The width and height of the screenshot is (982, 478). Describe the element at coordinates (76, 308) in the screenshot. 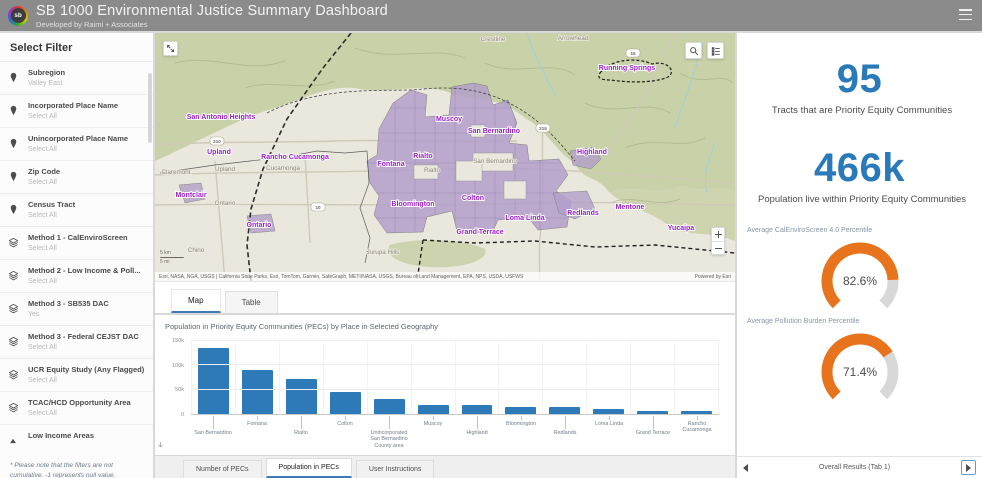

I see `filter-item: Method 3 - SB535 DAC Yes` at that location.